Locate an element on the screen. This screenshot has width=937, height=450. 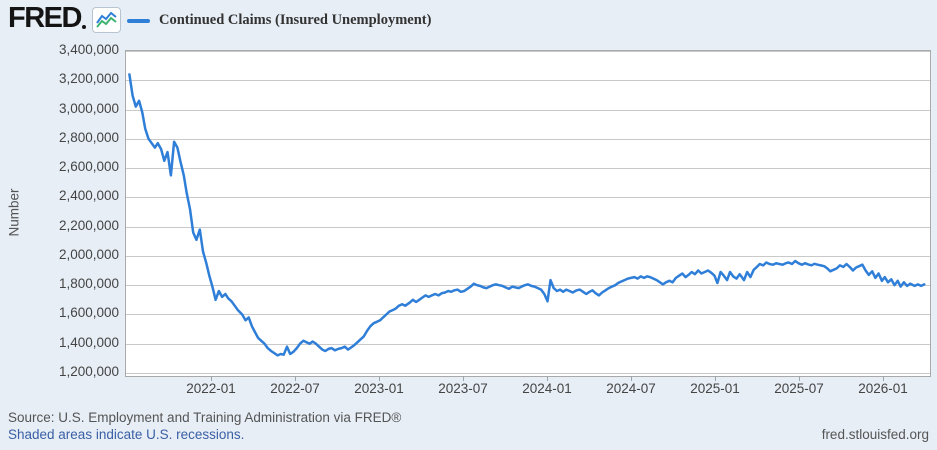
x-axis-tick-label: 2024-01 is located at coordinates (547, 388).